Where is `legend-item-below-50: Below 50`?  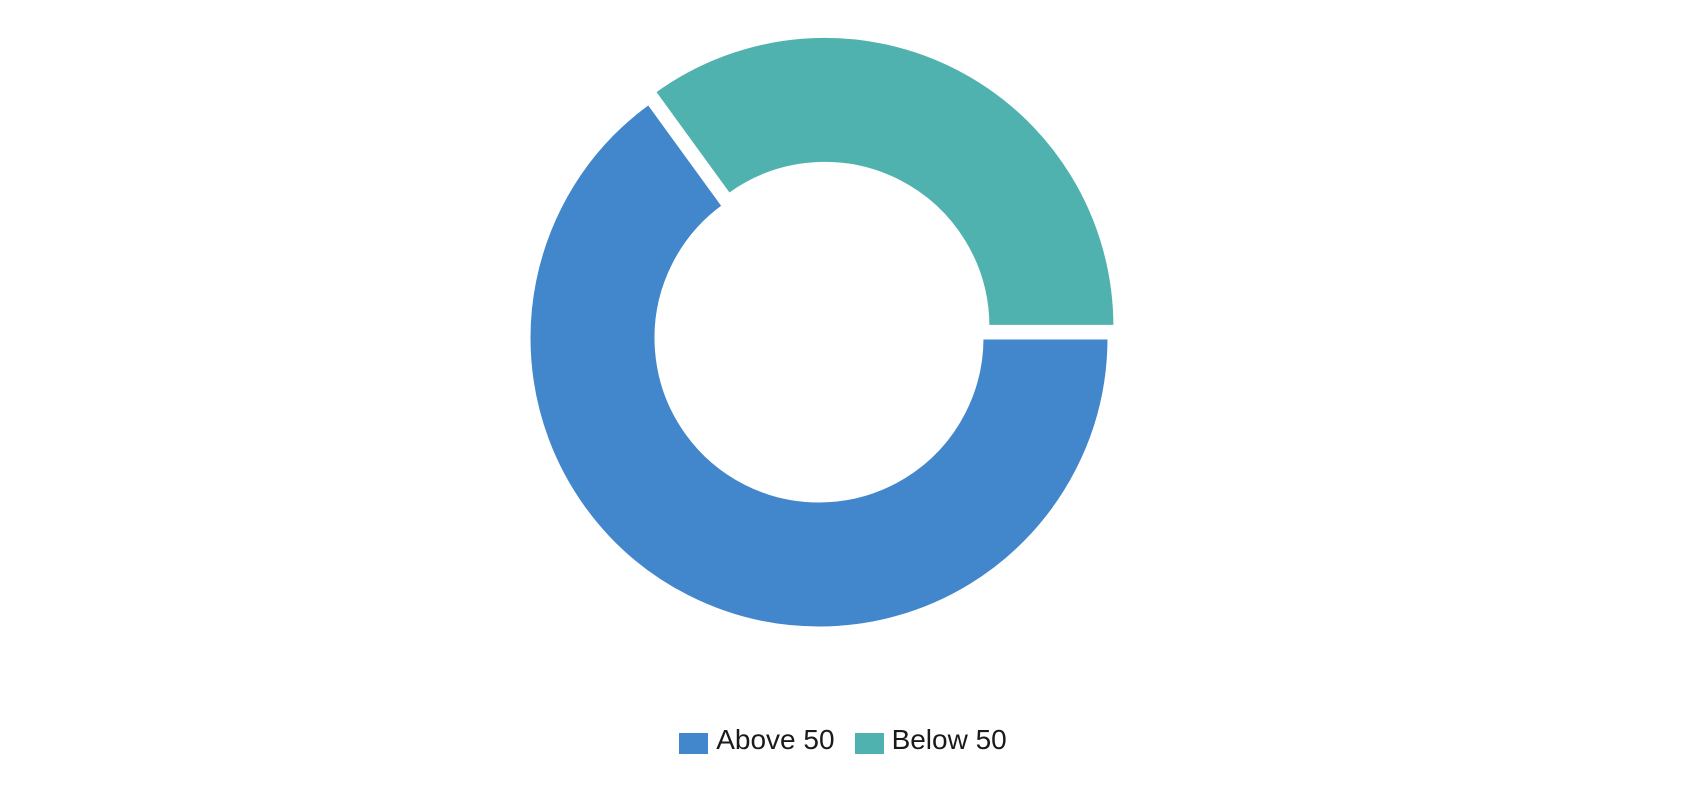 legend-item-below-50: Below 50 is located at coordinates (930, 739).